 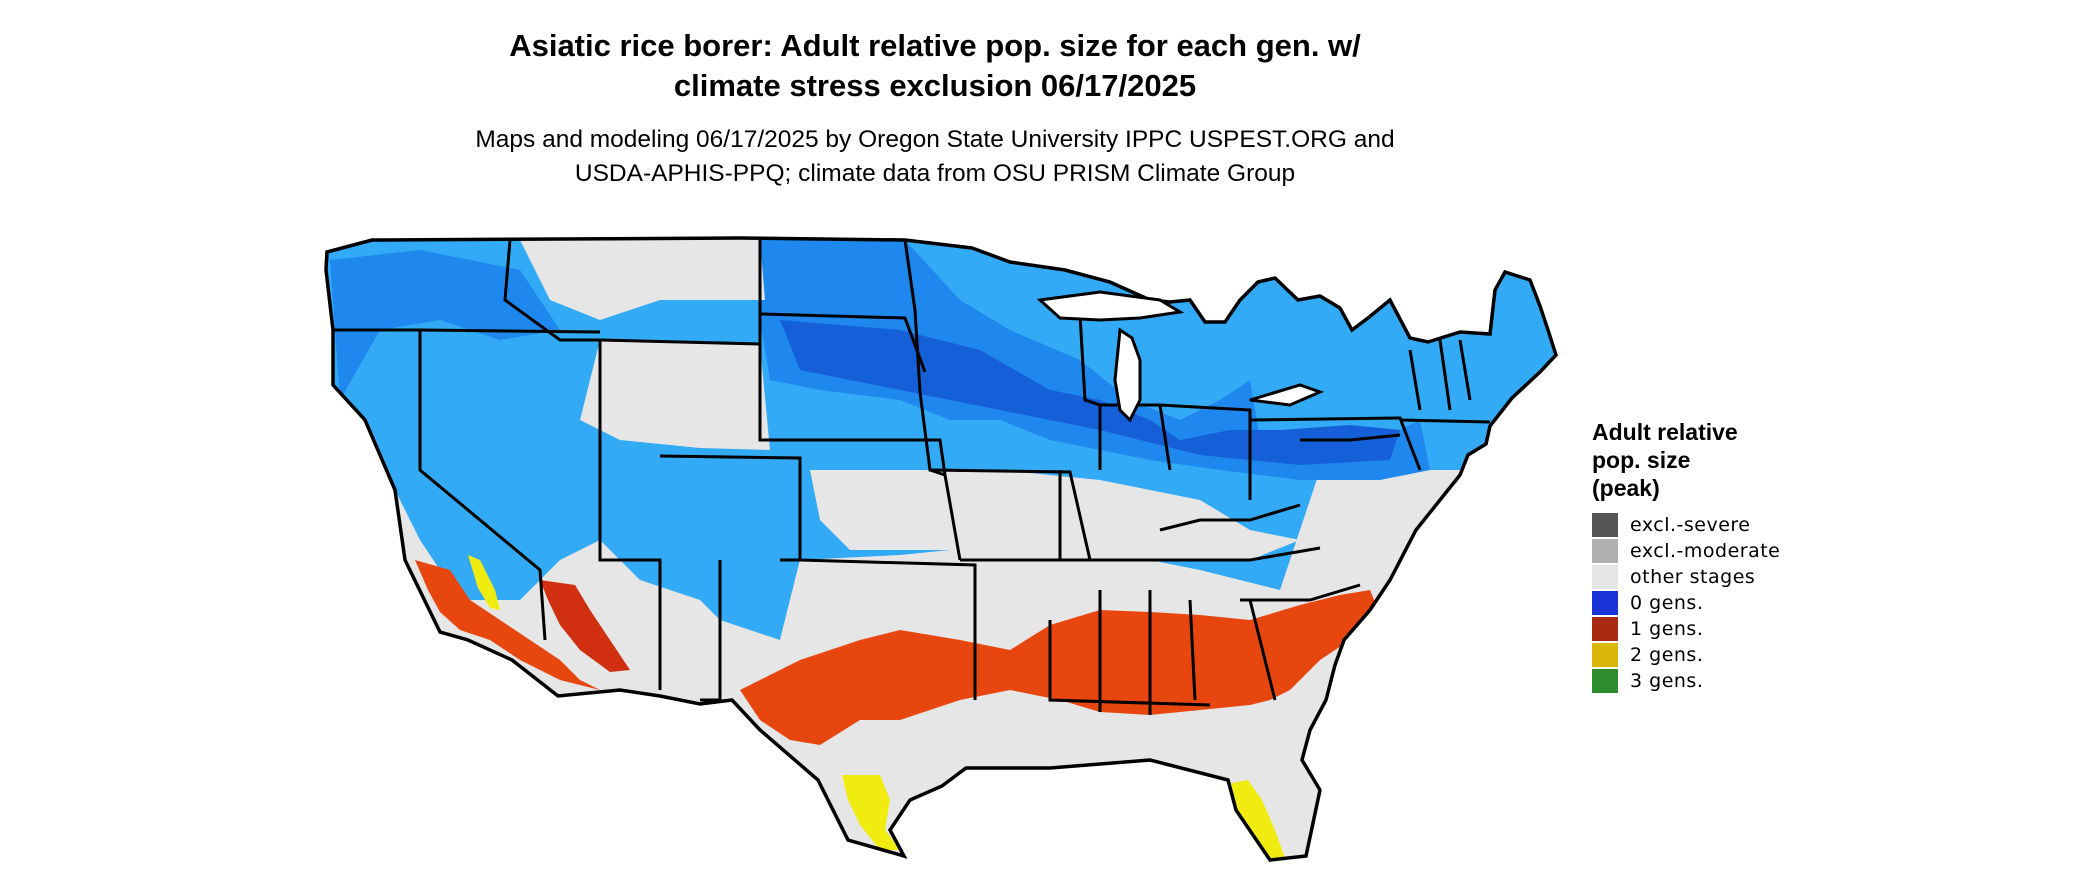 What do you see at coordinates (1667, 655) in the screenshot?
I see `legend-label: 2 gens.` at bounding box center [1667, 655].